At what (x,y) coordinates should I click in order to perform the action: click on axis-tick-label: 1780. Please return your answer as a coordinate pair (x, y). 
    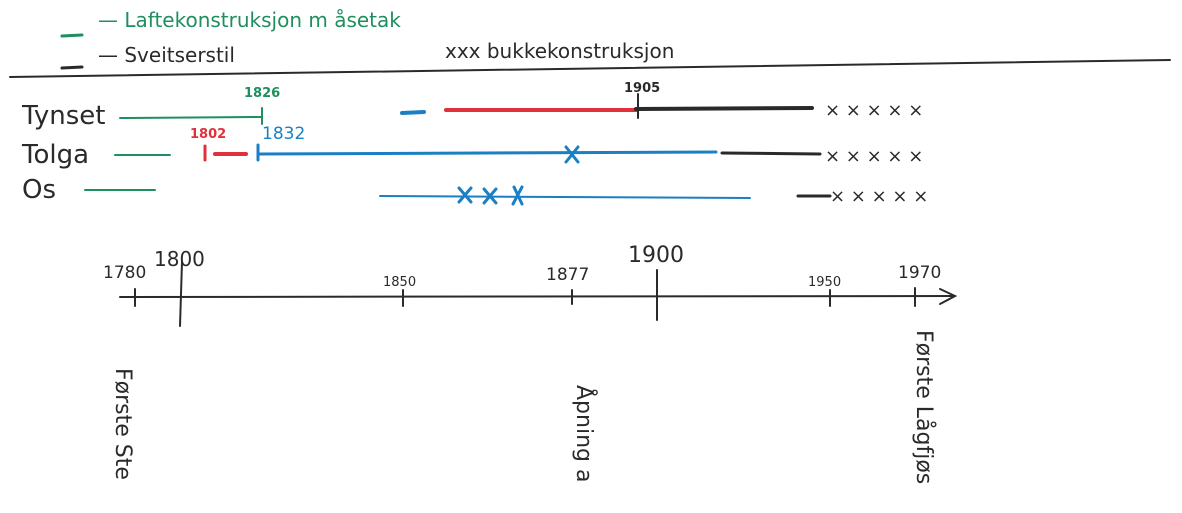
    Looking at the image, I should click on (124, 273).